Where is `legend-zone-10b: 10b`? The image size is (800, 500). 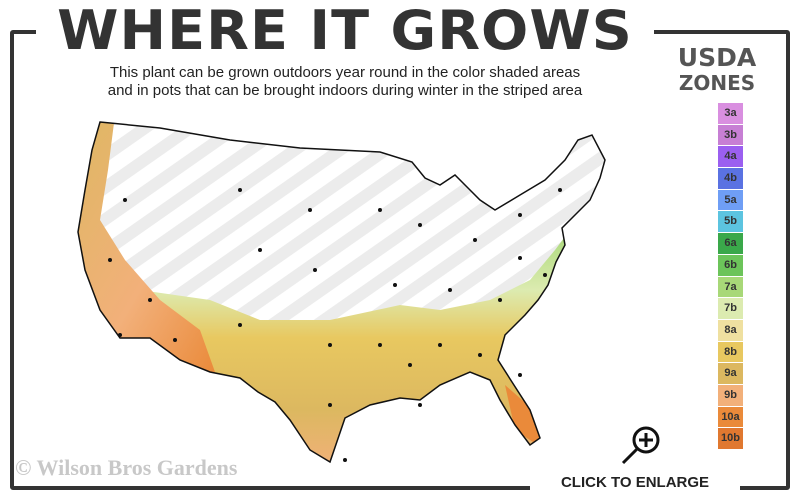 legend-zone-10b: 10b is located at coordinates (730, 438).